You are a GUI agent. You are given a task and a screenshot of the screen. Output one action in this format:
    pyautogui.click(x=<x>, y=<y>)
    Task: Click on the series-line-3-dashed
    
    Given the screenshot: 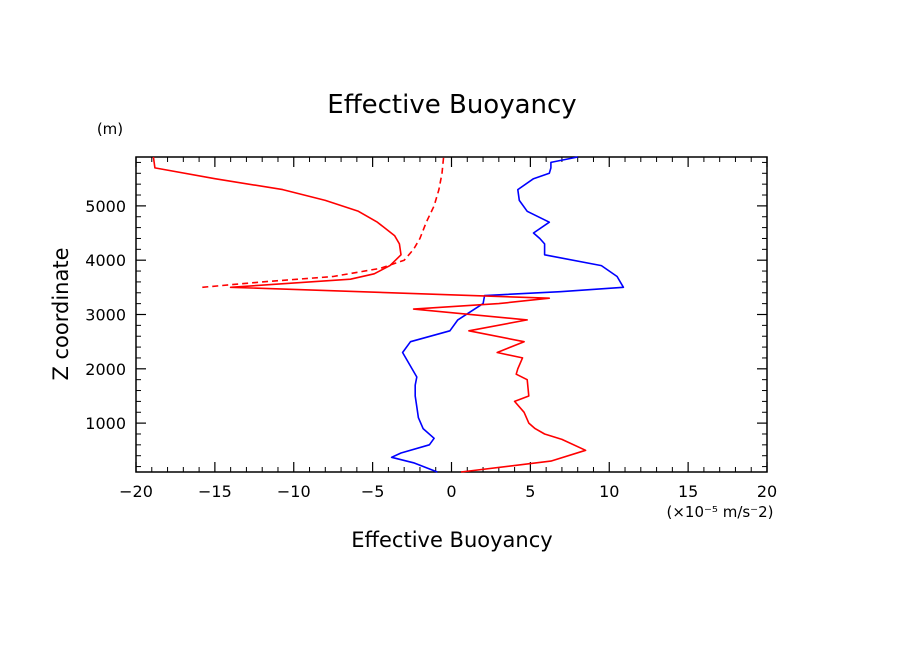 What is the action you would take?
    pyautogui.click(x=323, y=222)
    